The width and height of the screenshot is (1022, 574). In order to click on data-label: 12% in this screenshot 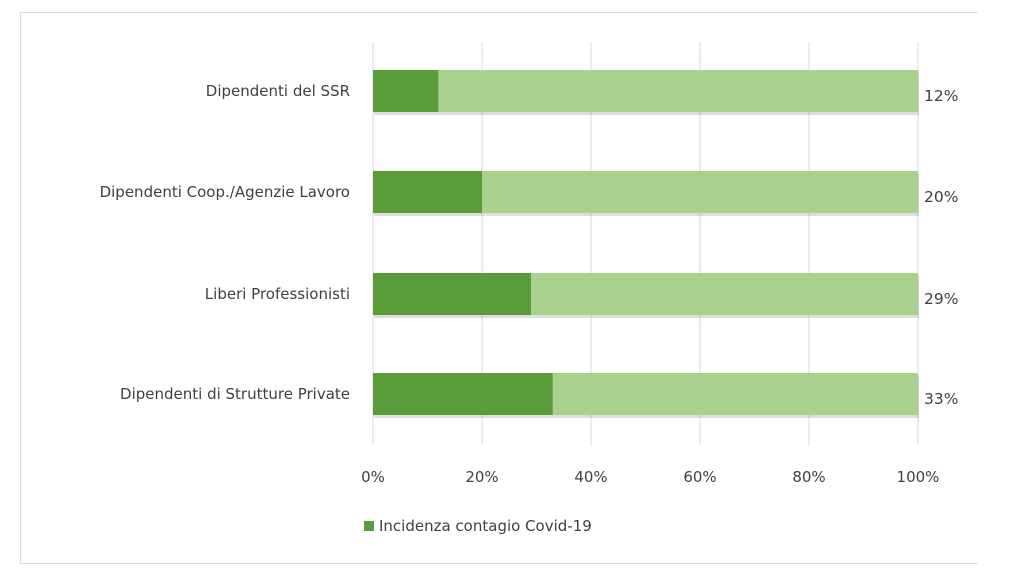, I will do `click(941, 96)`.